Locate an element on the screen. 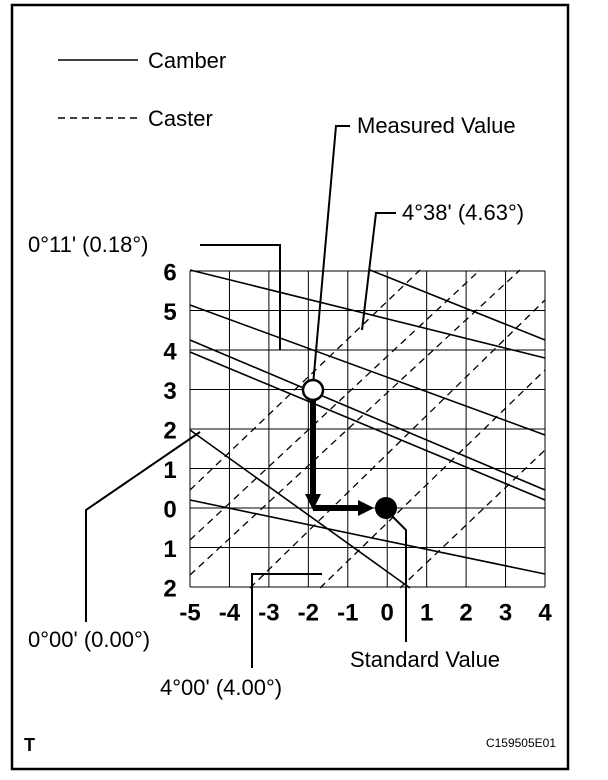  figure-code: C159505E01 is located at coordinates (521, 743).